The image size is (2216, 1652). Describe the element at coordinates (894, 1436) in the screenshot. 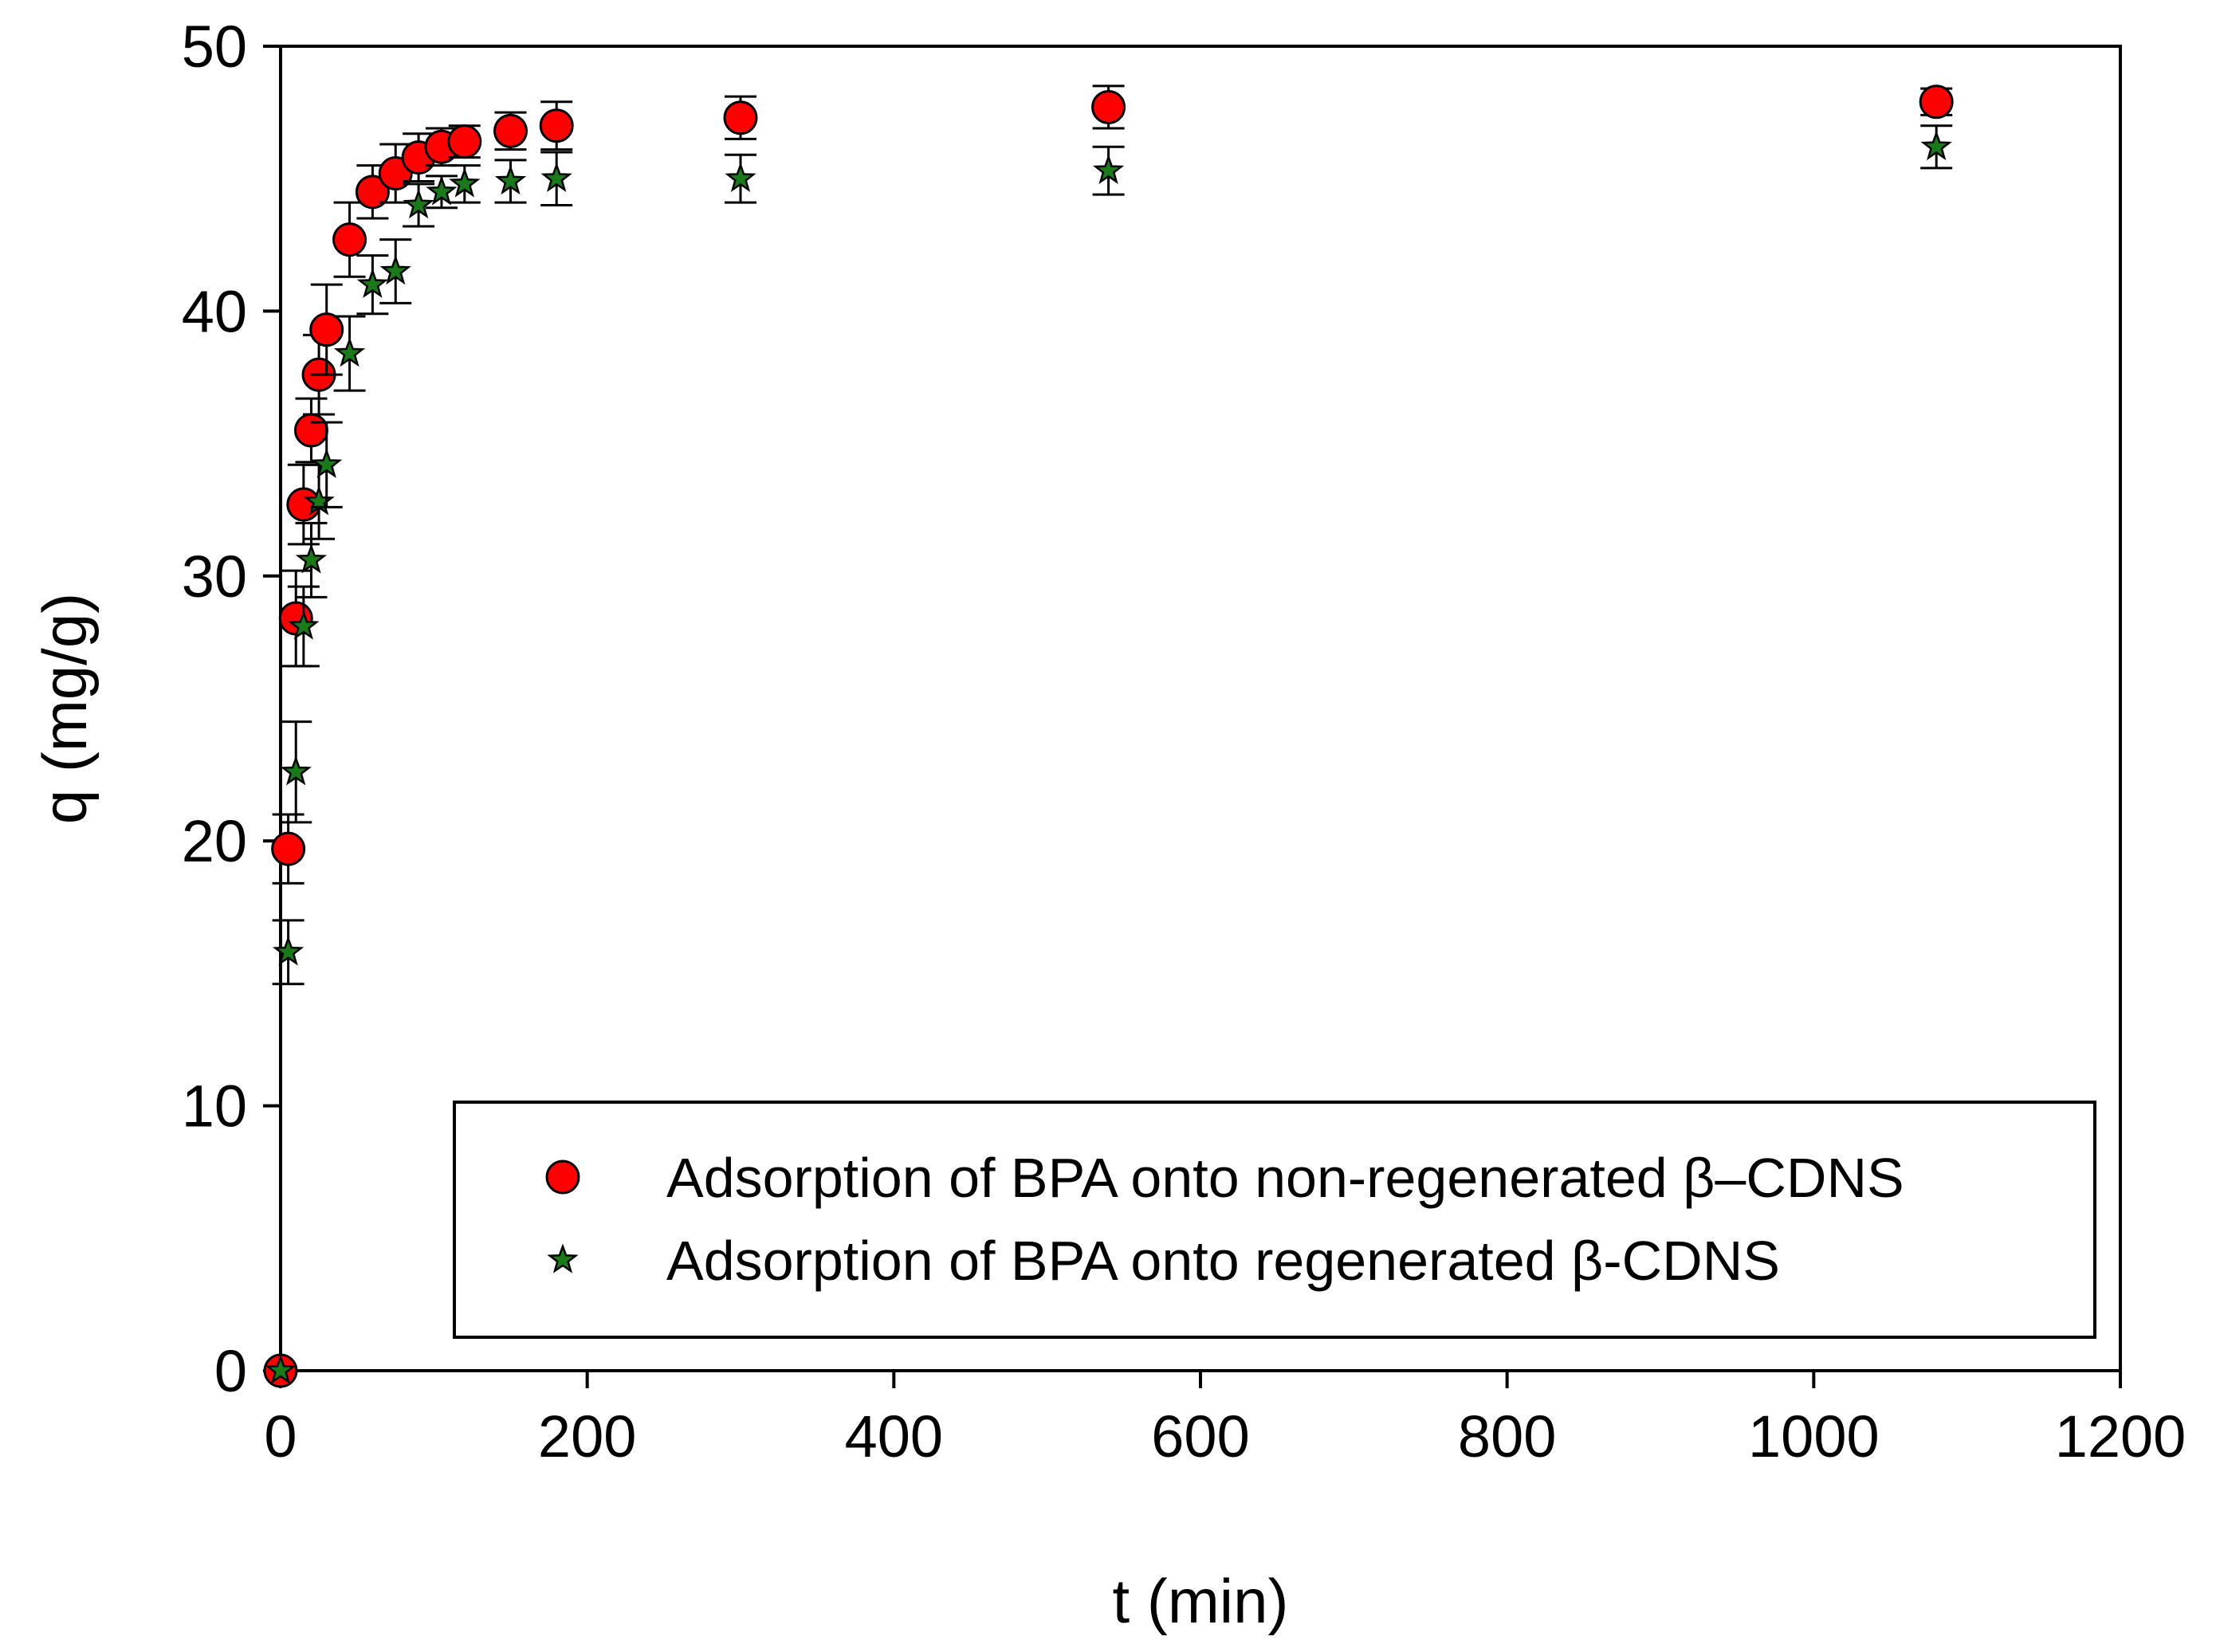

I see `x-tick-label: 400` at that location.